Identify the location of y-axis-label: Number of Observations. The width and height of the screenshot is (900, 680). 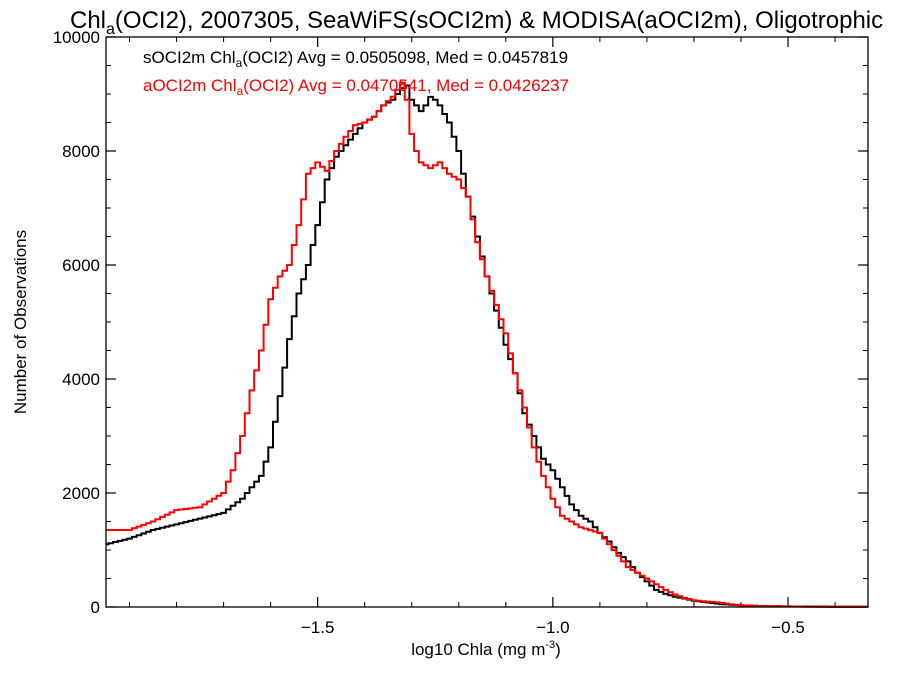
(20, 322).